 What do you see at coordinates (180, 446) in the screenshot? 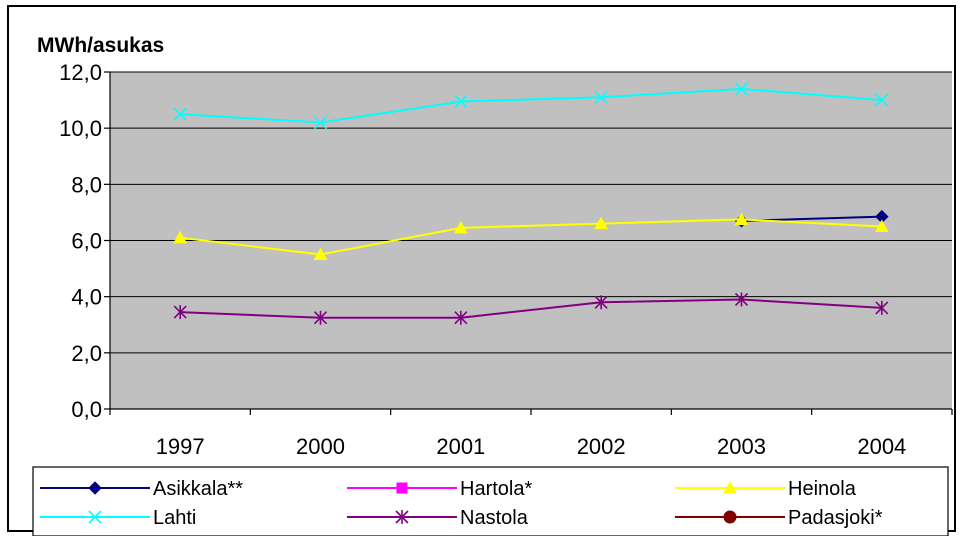
I see `x-tick-label: 1997` at bounding box center [180, 446].